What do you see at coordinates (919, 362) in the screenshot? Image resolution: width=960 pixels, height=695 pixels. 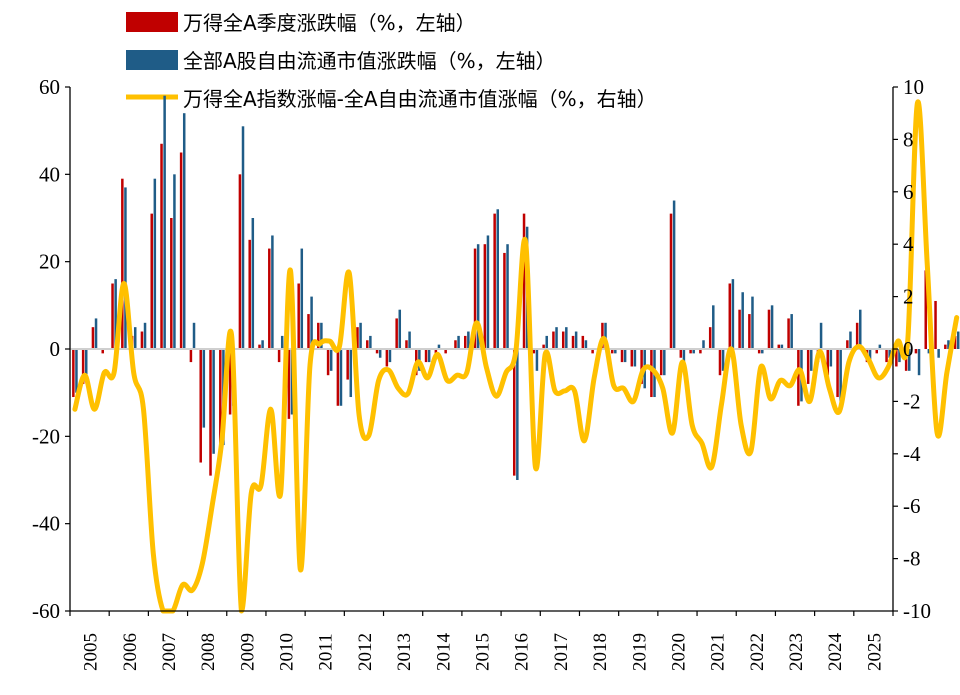 I see `bar-free-float-q87` at bounding box center [919, 362].